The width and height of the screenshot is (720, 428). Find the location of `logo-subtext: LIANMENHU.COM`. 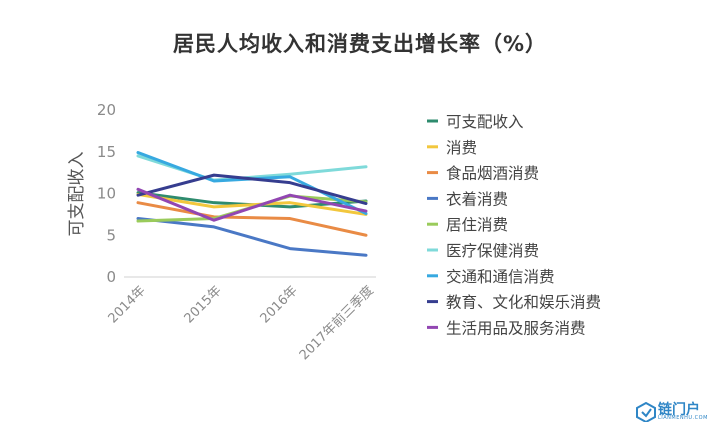

logo-subtext: LIANMENHU.COM is located at coordinates (683, 418).